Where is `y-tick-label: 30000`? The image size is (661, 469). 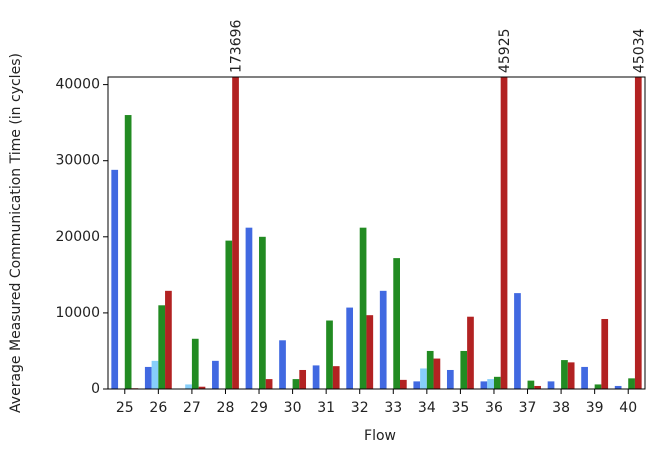
y-tick-label: 30000 is located at coordinates (77, 161).